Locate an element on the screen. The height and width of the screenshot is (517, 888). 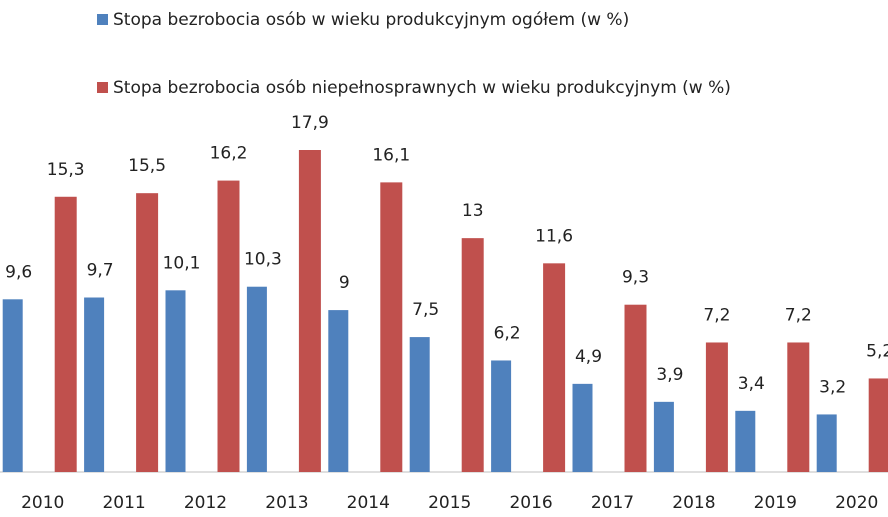
x-tick-label: 2010 is located at coordinates (42, 503).